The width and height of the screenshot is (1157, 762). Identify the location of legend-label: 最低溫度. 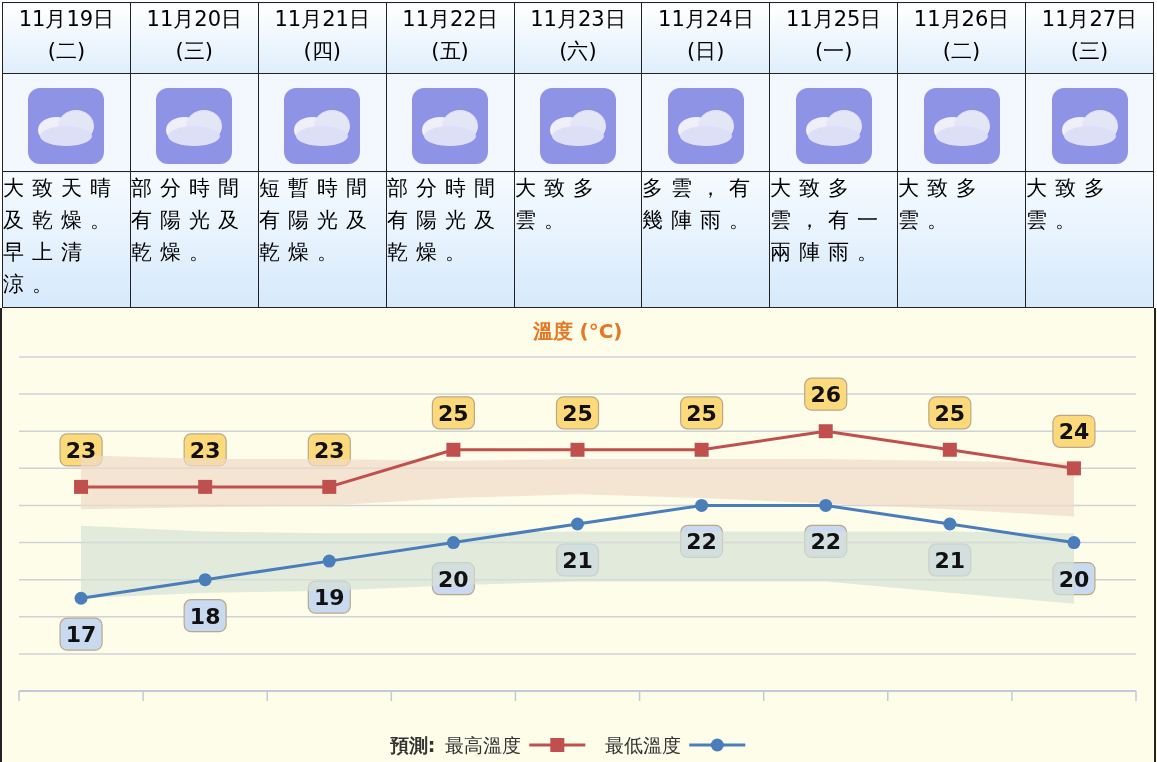
(643, 745).